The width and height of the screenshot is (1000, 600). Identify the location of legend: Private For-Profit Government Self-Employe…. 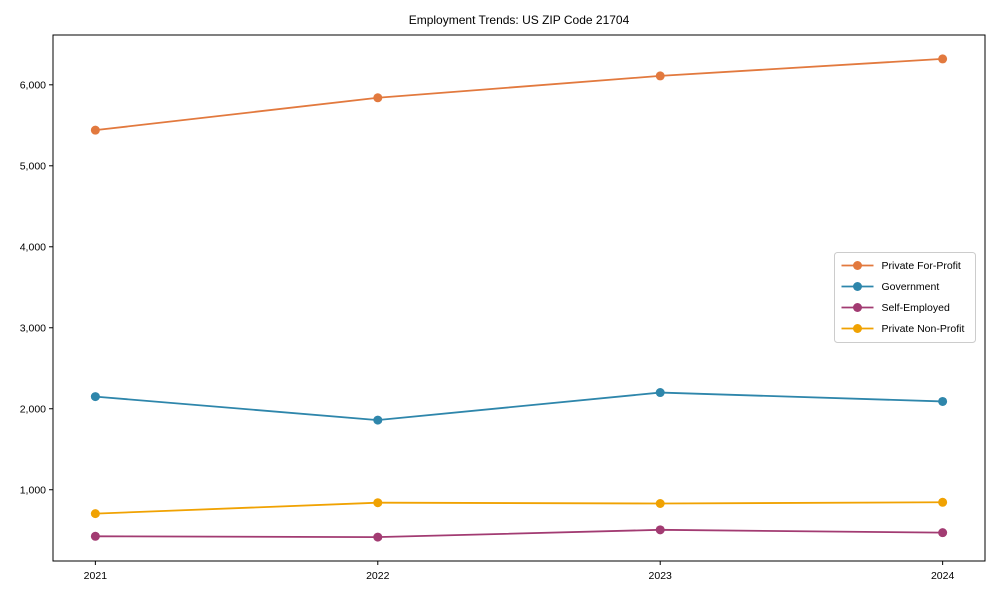
(905, 297).